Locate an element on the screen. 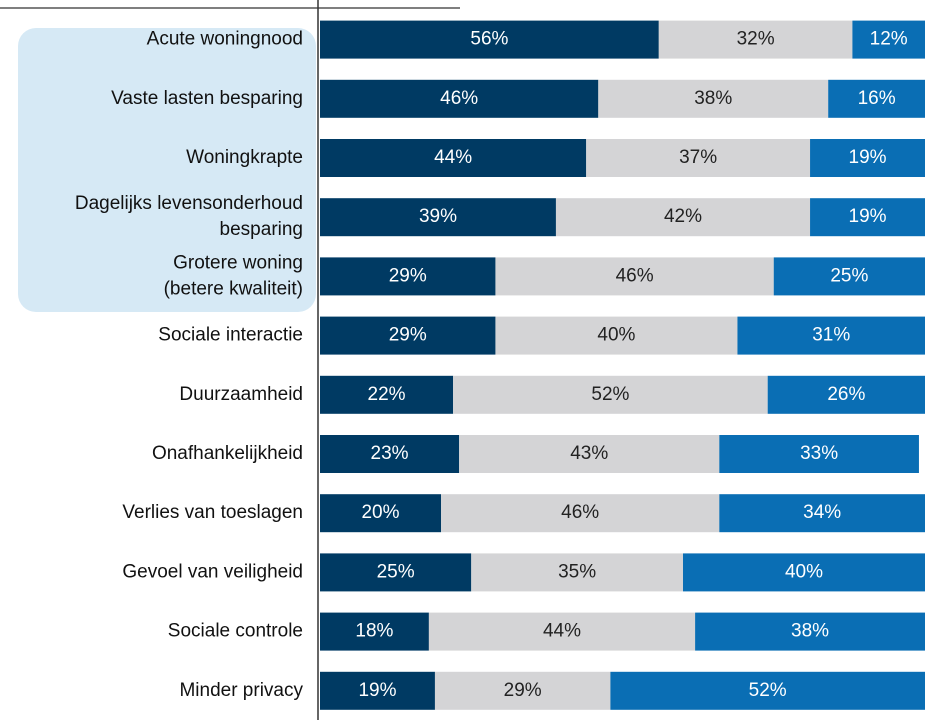 This screenshot has height=725, width=925. value-label: 31% is located at coordinates (831, 335).